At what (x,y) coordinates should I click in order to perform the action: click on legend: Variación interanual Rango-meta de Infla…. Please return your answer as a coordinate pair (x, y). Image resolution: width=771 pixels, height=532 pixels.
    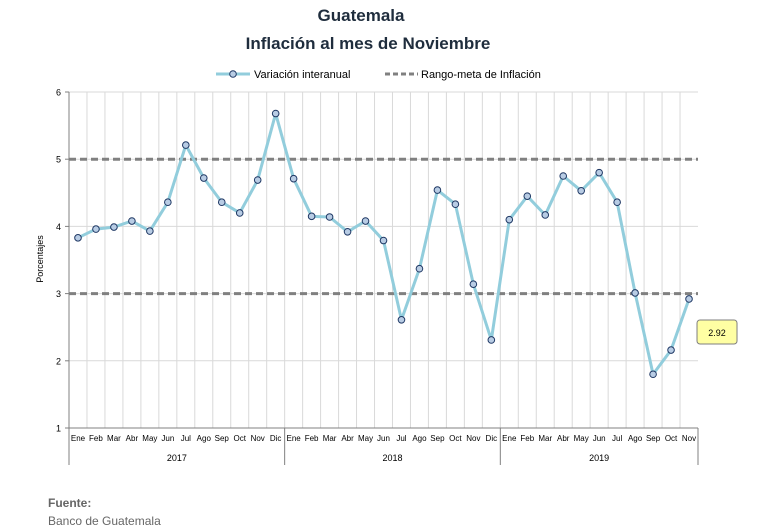
    Looking at the image, I should click on (378, 75).